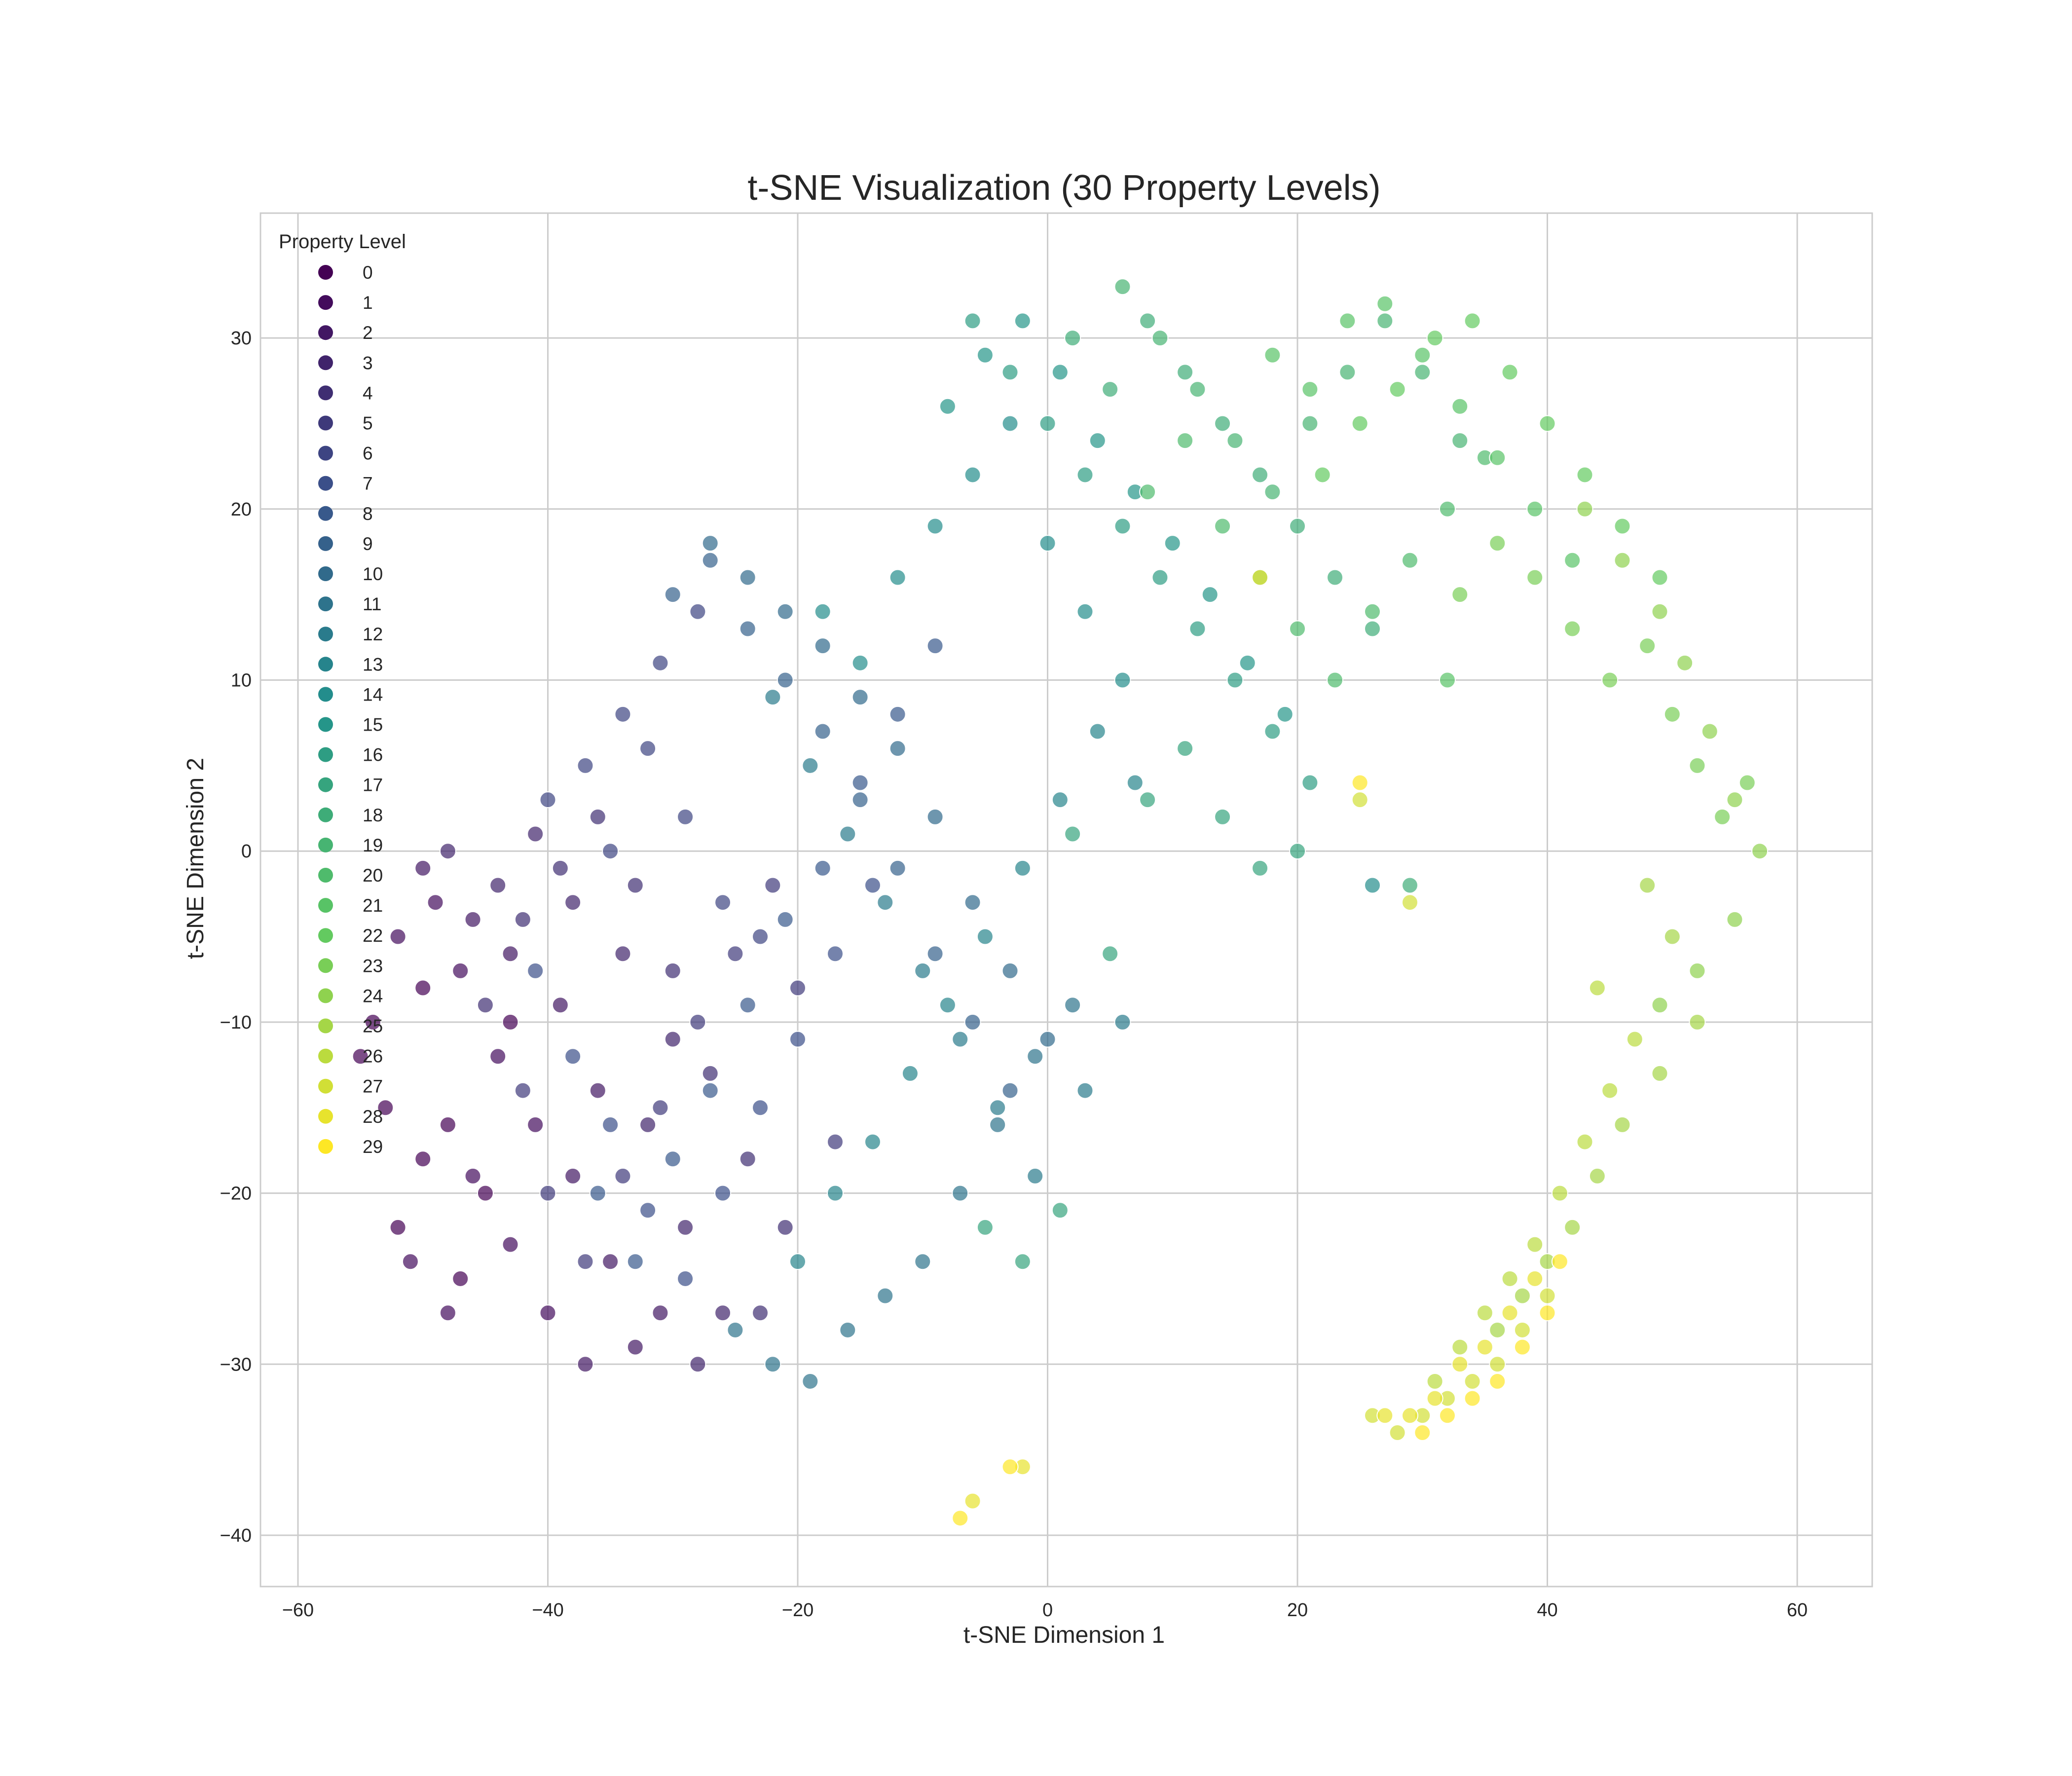 The image size is (2072, 1776). Describe the element at coordinates (1045, 1610) in the screenshot. I see `x-axis-ticks: −60 −40 −20 0 20 40 60` at that location.